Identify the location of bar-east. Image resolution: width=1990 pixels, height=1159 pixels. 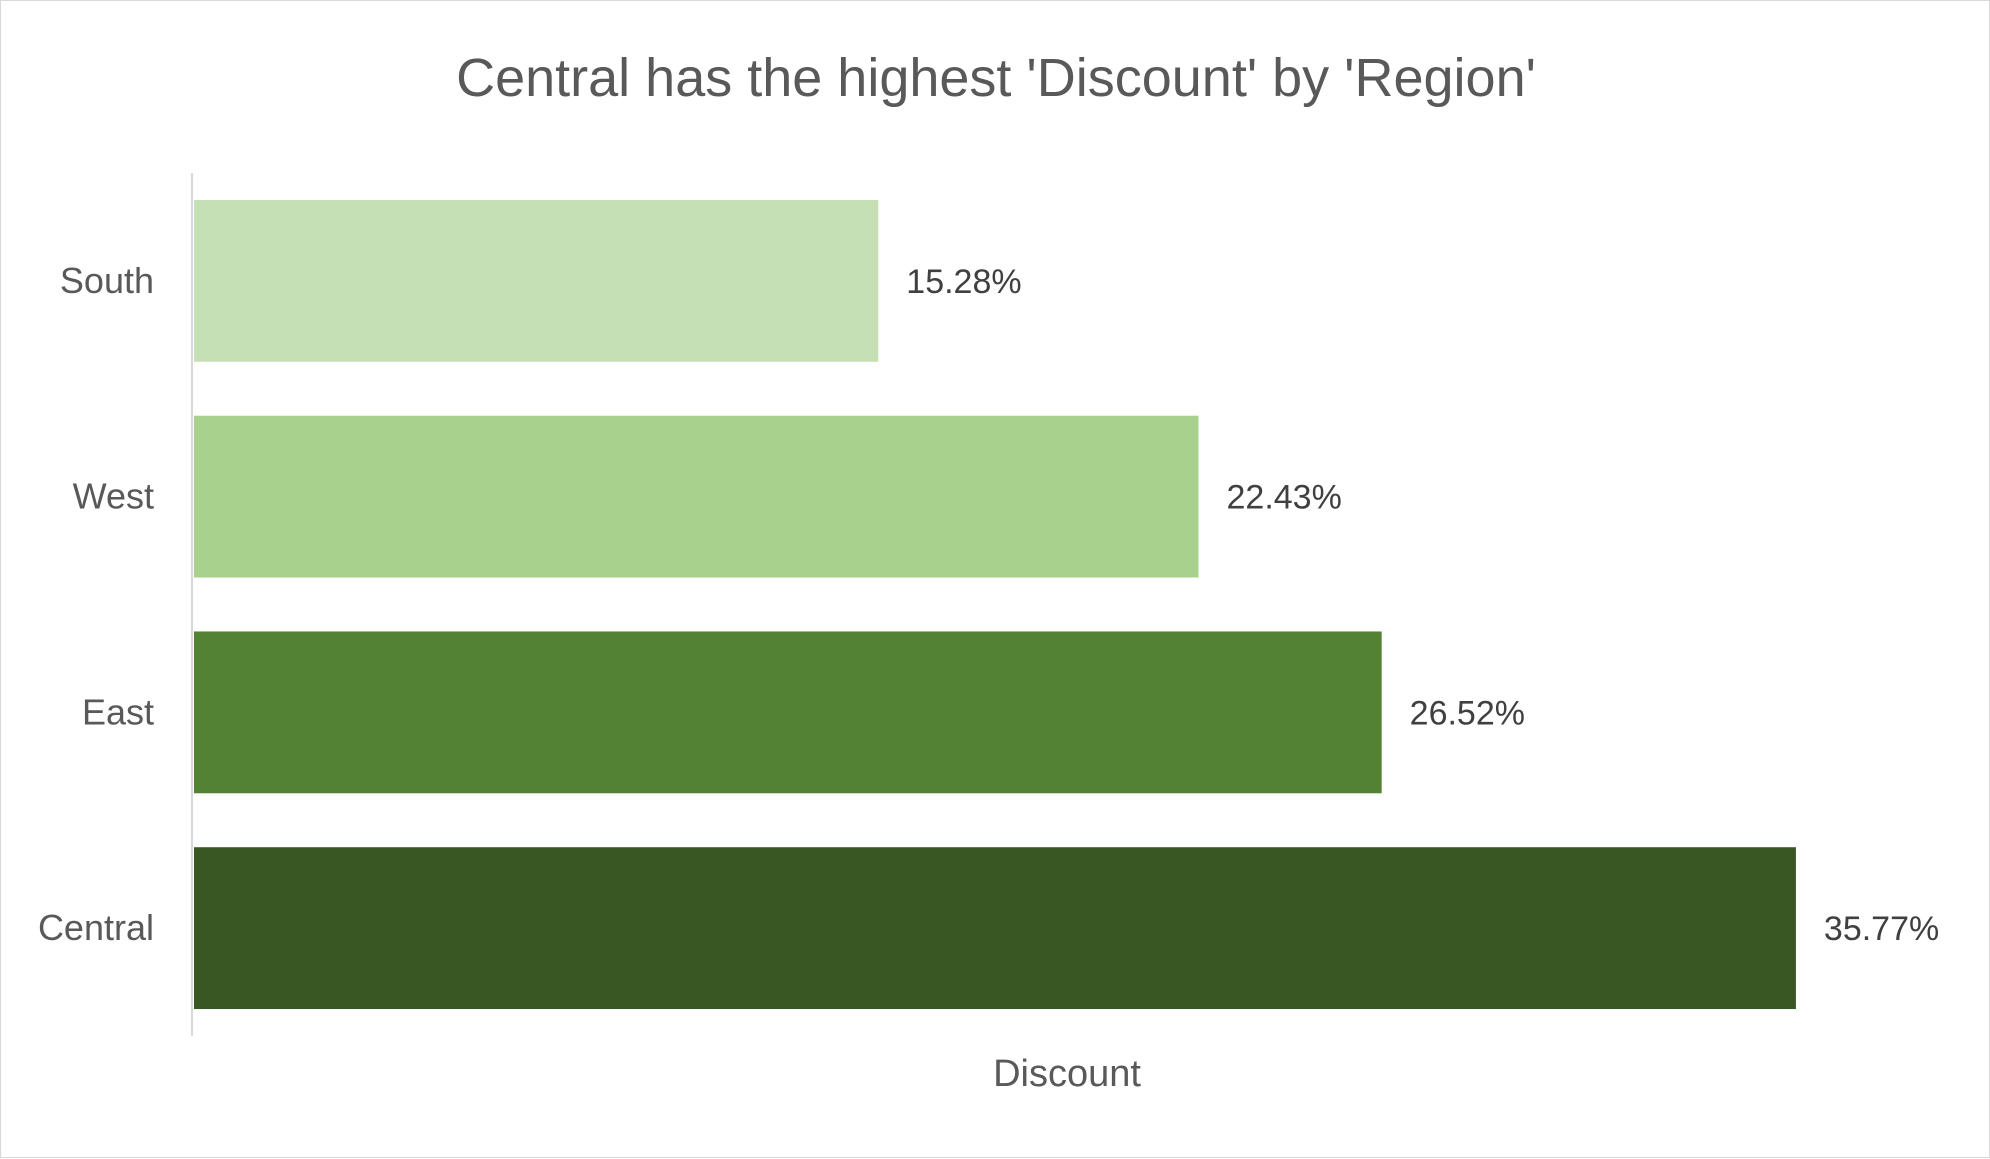
(788, 712).